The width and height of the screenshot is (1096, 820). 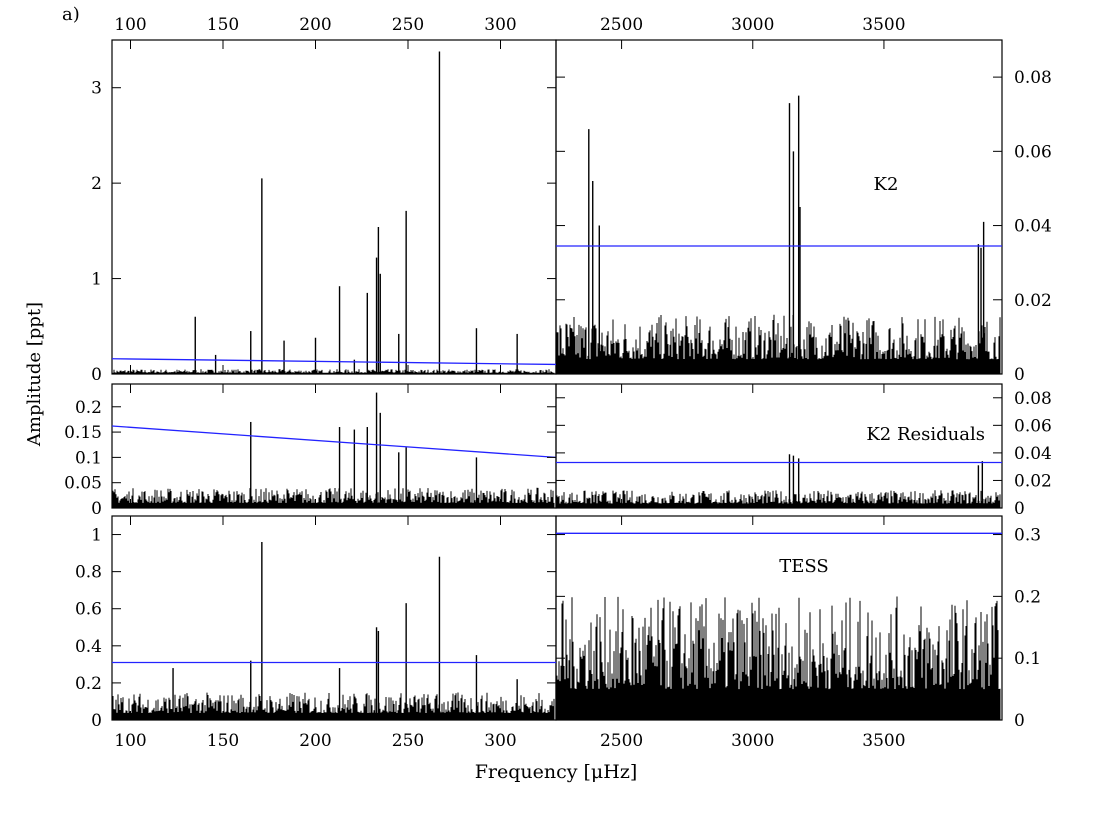 I want to click on panel-frame-k2-residuals-right, so click(x=779, y=446).